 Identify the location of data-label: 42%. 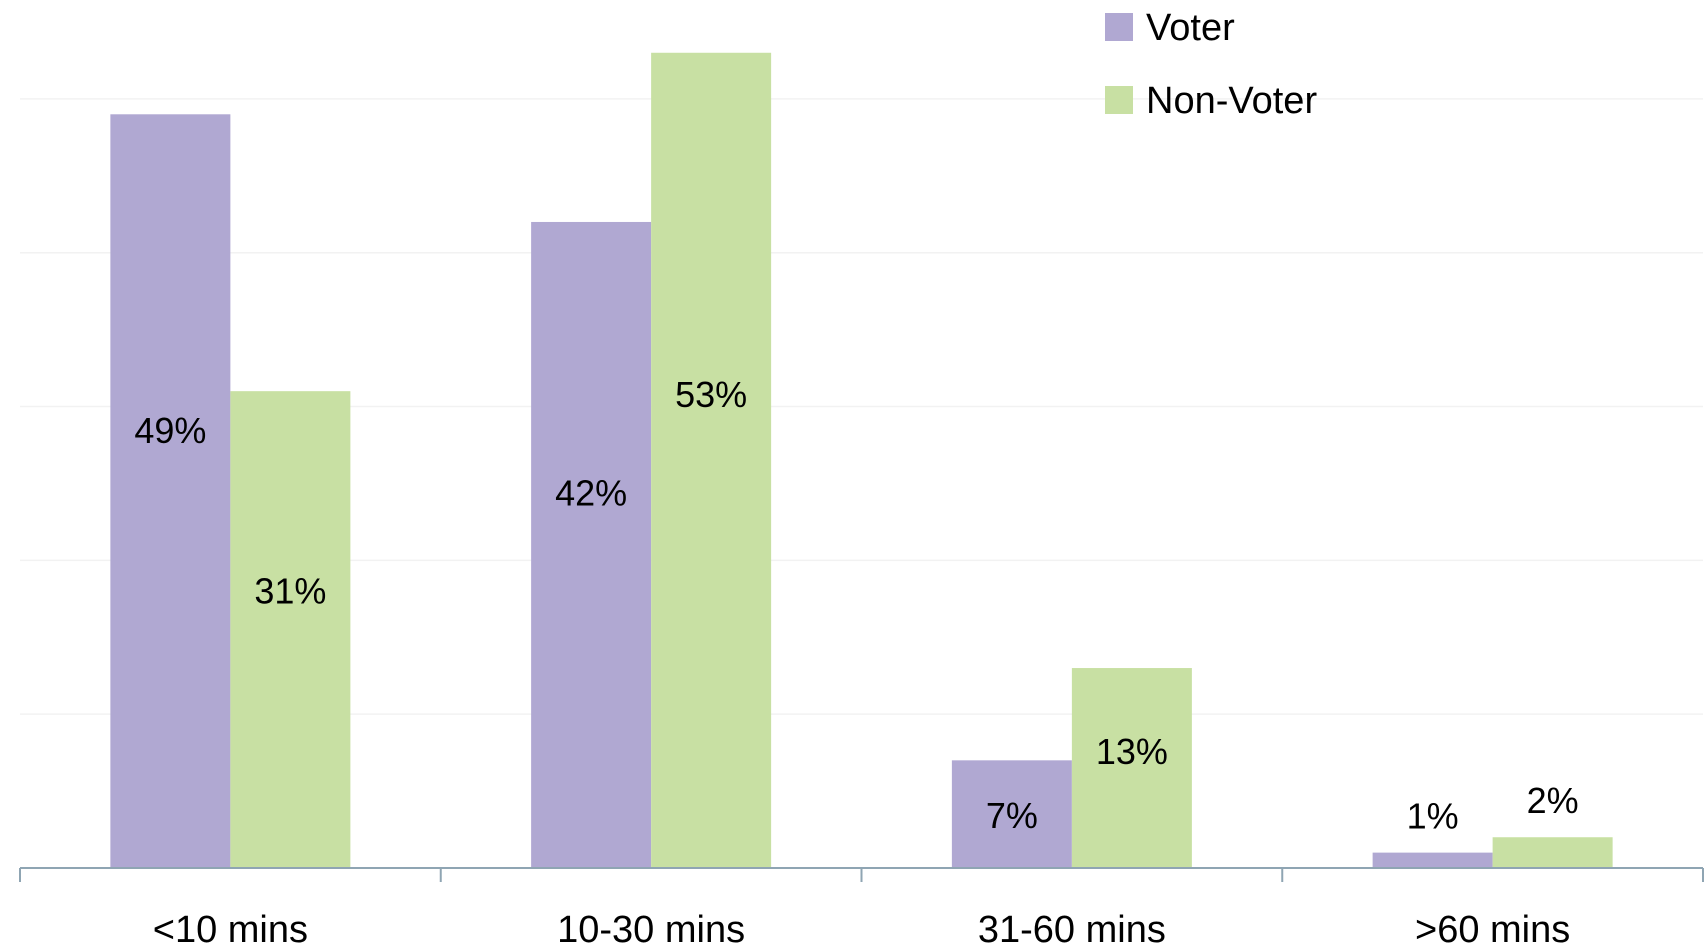
(591, 492).